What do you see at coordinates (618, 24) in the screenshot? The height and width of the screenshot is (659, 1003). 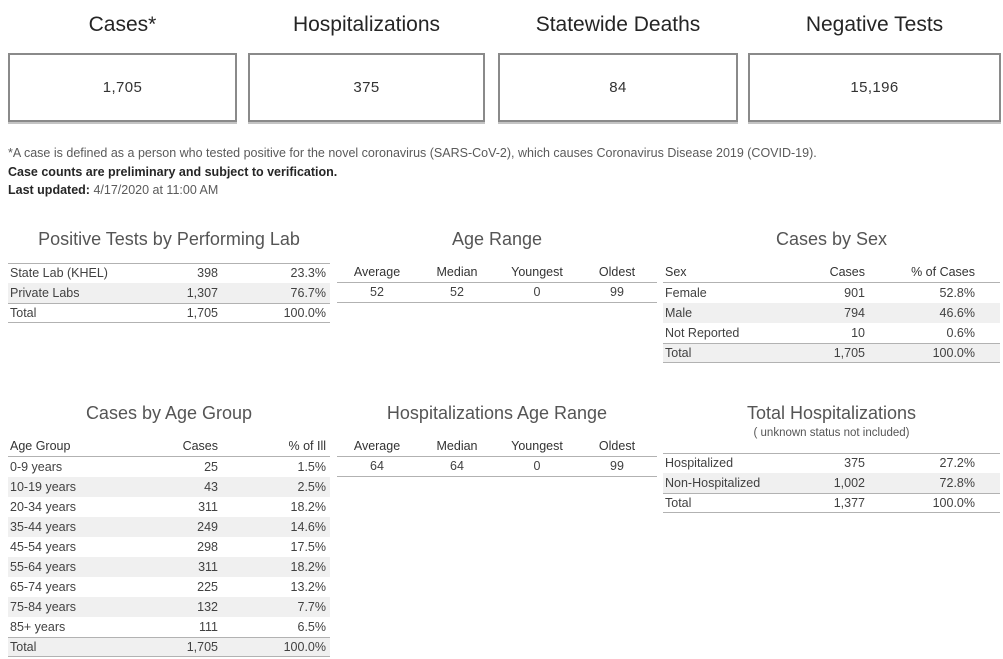 I see `card-title-deaths: Statewide Deaths` at bounding box center [618, 24].